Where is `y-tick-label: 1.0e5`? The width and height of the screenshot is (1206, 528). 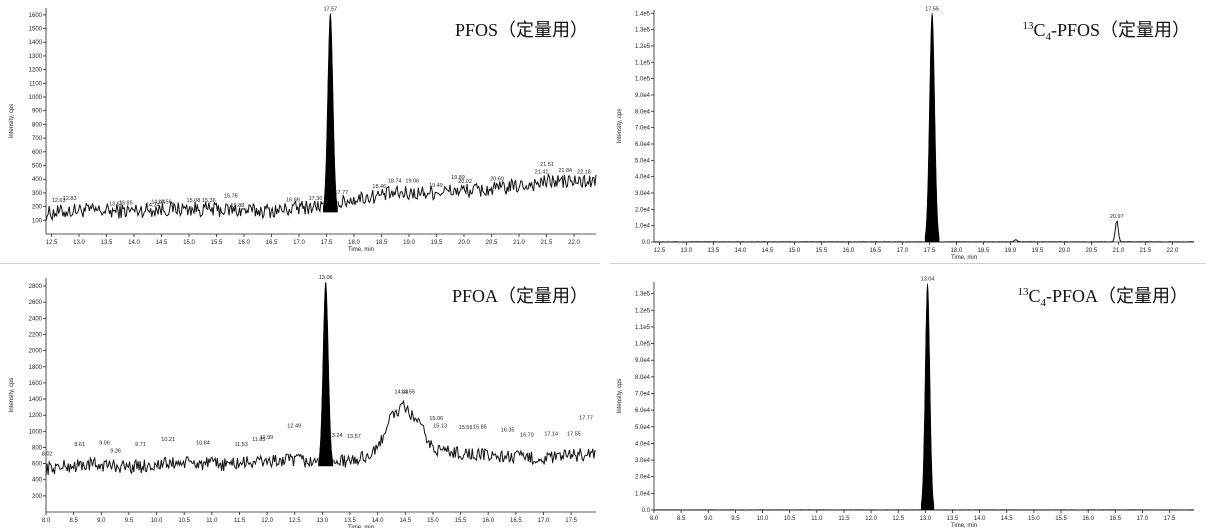 y-tick-label: 1.0e5 is located at coordinates (643, 345).